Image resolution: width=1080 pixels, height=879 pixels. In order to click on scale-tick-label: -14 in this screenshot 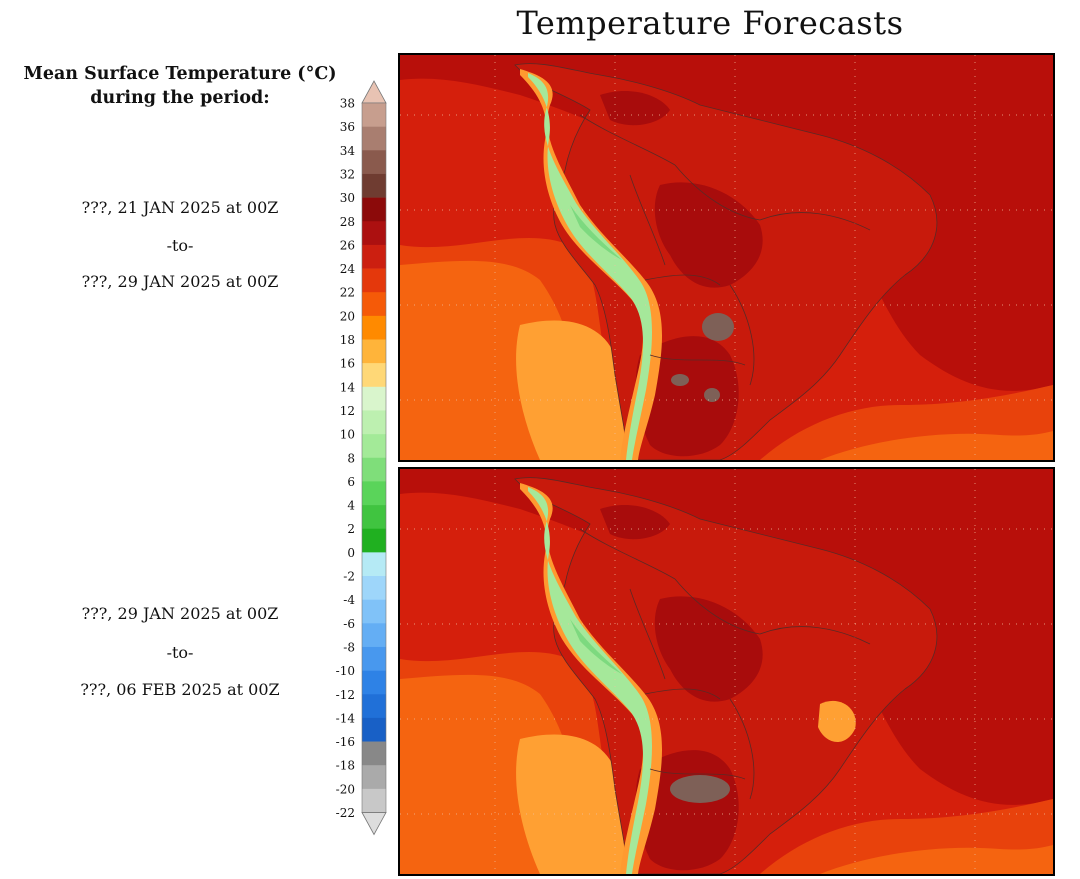, I will do `click(346, 718)`.